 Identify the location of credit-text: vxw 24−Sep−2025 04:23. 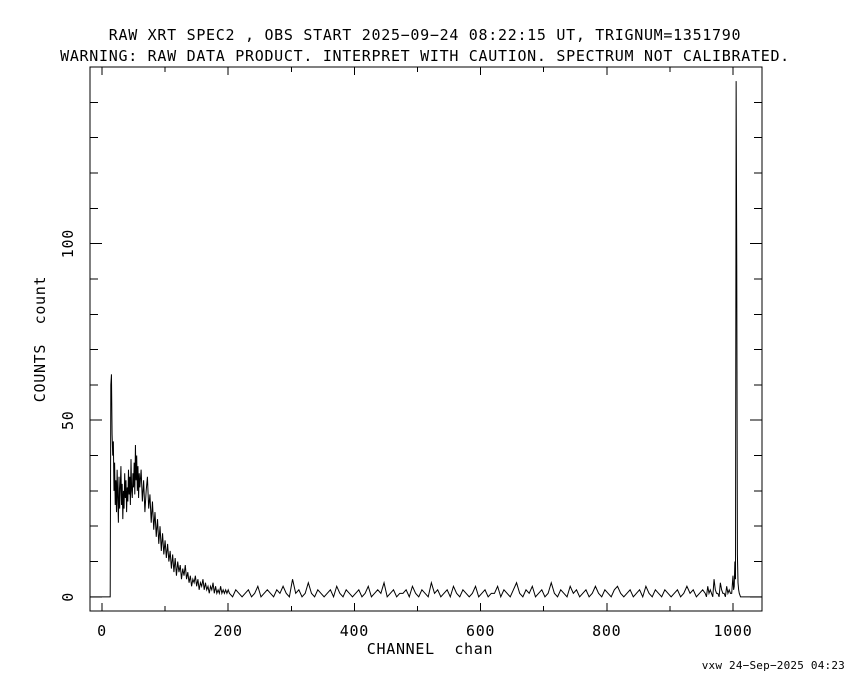
(773, 665).